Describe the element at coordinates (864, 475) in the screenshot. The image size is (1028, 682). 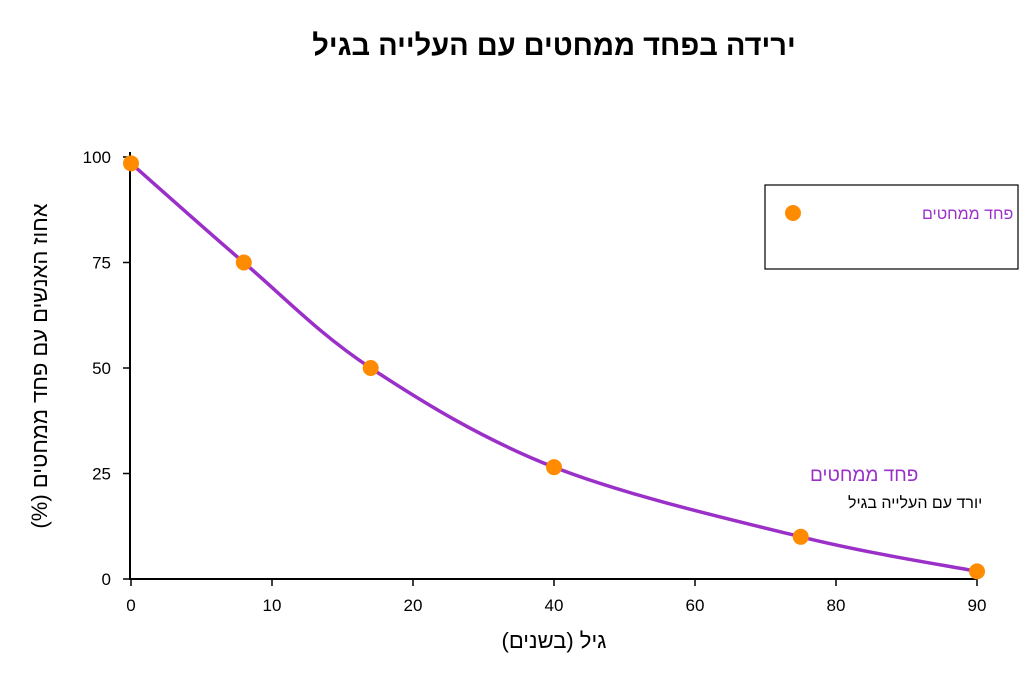
I see `annotation-title: פחד ממחטים` at that location.